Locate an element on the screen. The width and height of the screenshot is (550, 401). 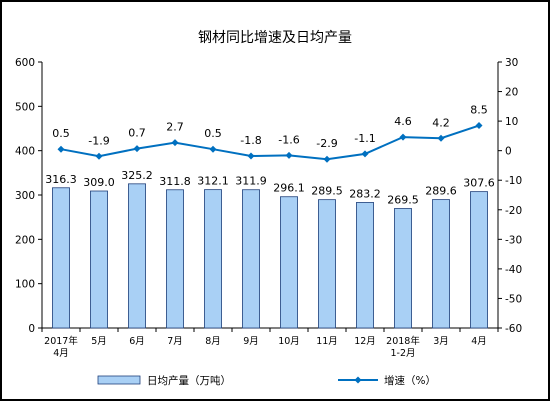
x-tick-label: 8月 is located at coordinates (213, 341).